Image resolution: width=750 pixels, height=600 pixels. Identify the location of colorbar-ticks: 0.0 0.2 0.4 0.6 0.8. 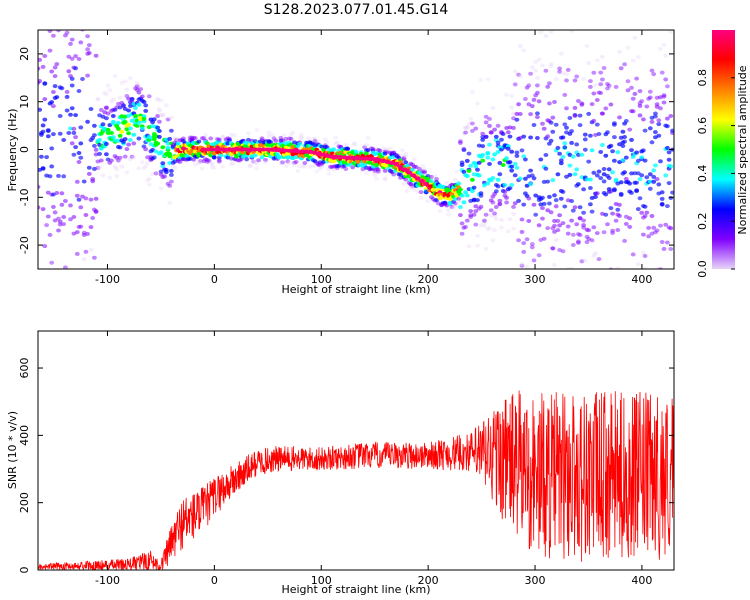
(715, 173).